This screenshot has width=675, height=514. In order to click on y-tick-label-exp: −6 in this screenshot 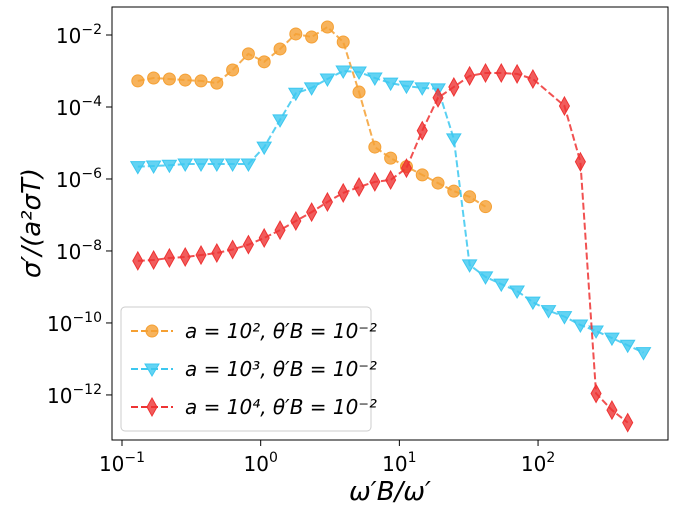, I will do `click(91, 174)`.